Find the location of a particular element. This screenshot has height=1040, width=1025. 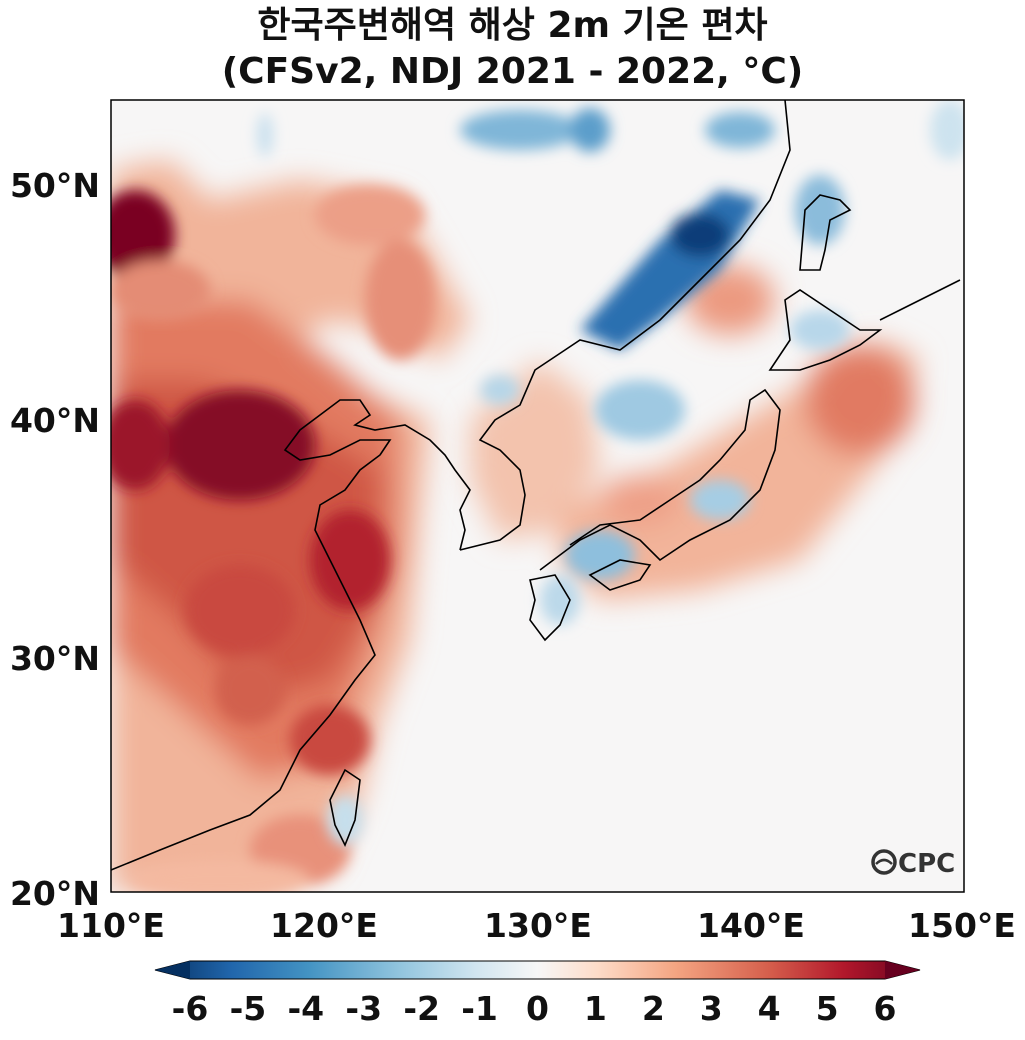

colorbar-label: -5 is located at coordinates (248, 1008).